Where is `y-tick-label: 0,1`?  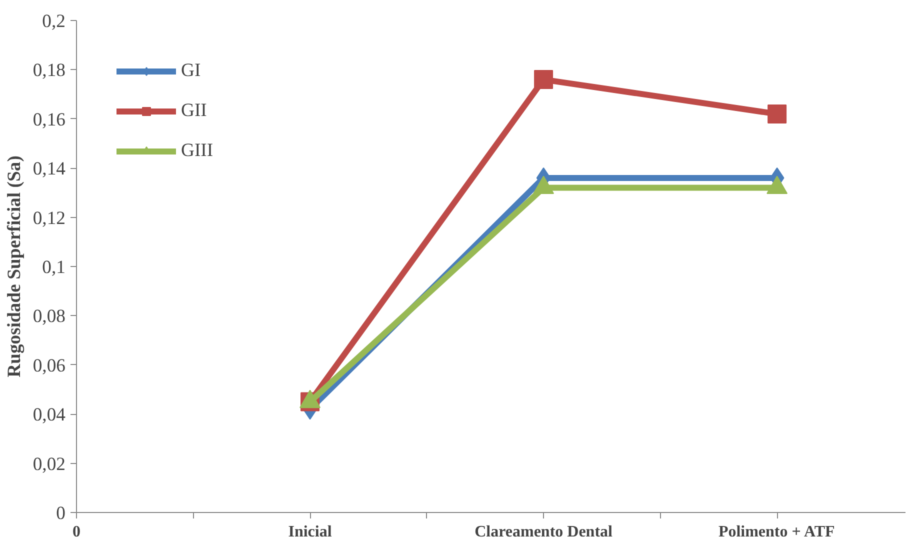
y-tick-label: 0,1 is located at coordinates (54, 267).